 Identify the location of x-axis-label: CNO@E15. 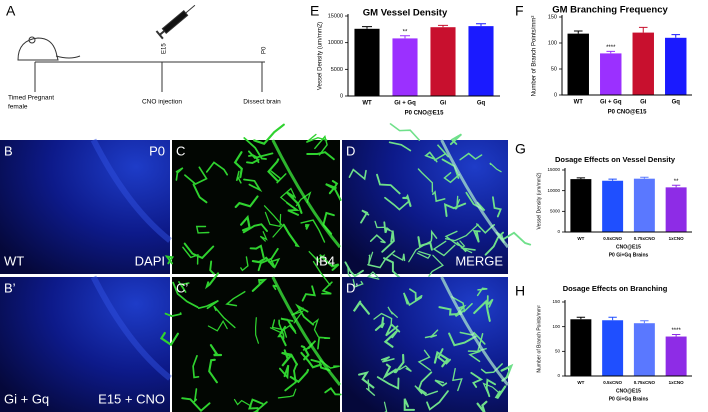
(628, 247).